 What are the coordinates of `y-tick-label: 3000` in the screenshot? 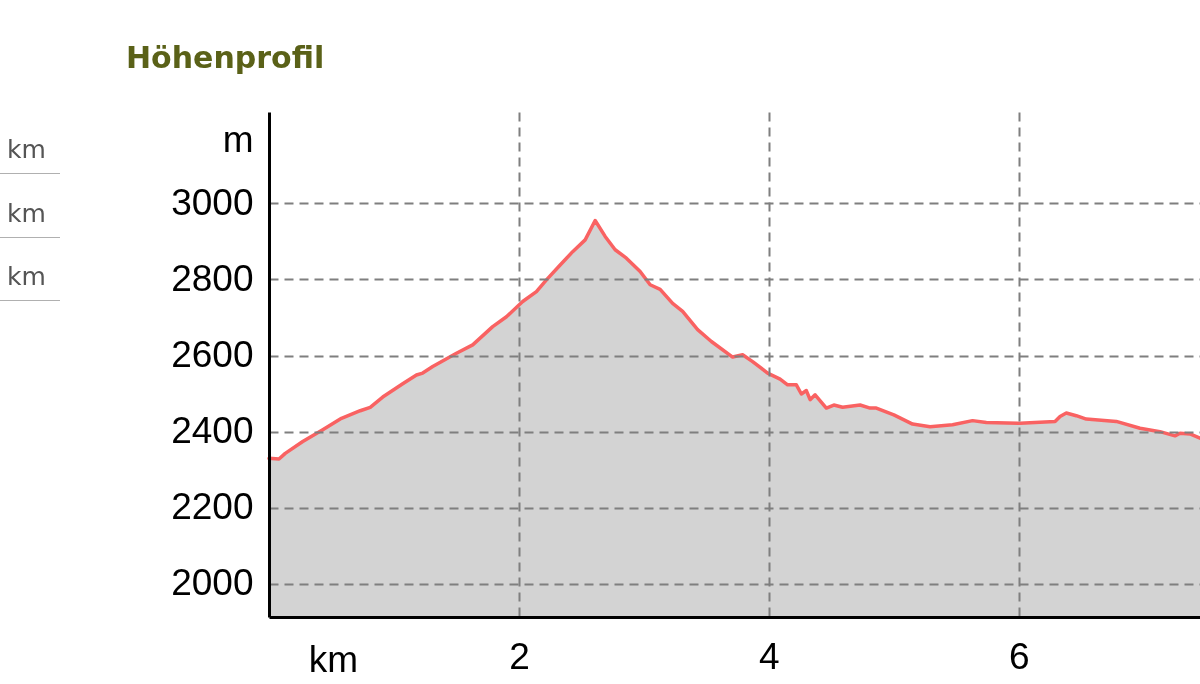 It's located at (212, 202).